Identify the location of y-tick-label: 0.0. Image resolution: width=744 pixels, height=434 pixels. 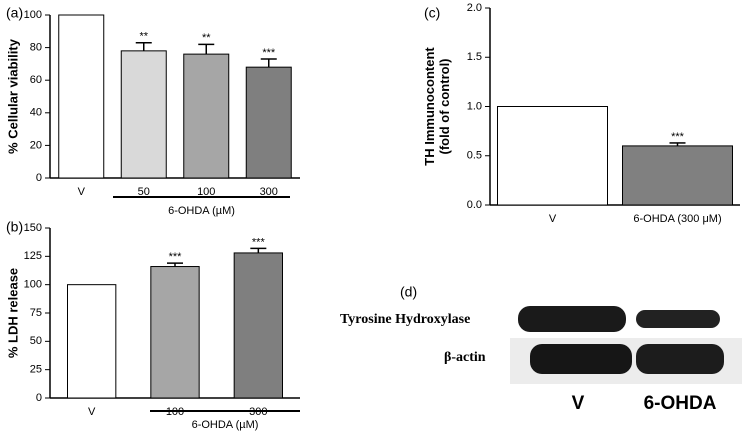
(474, 205).